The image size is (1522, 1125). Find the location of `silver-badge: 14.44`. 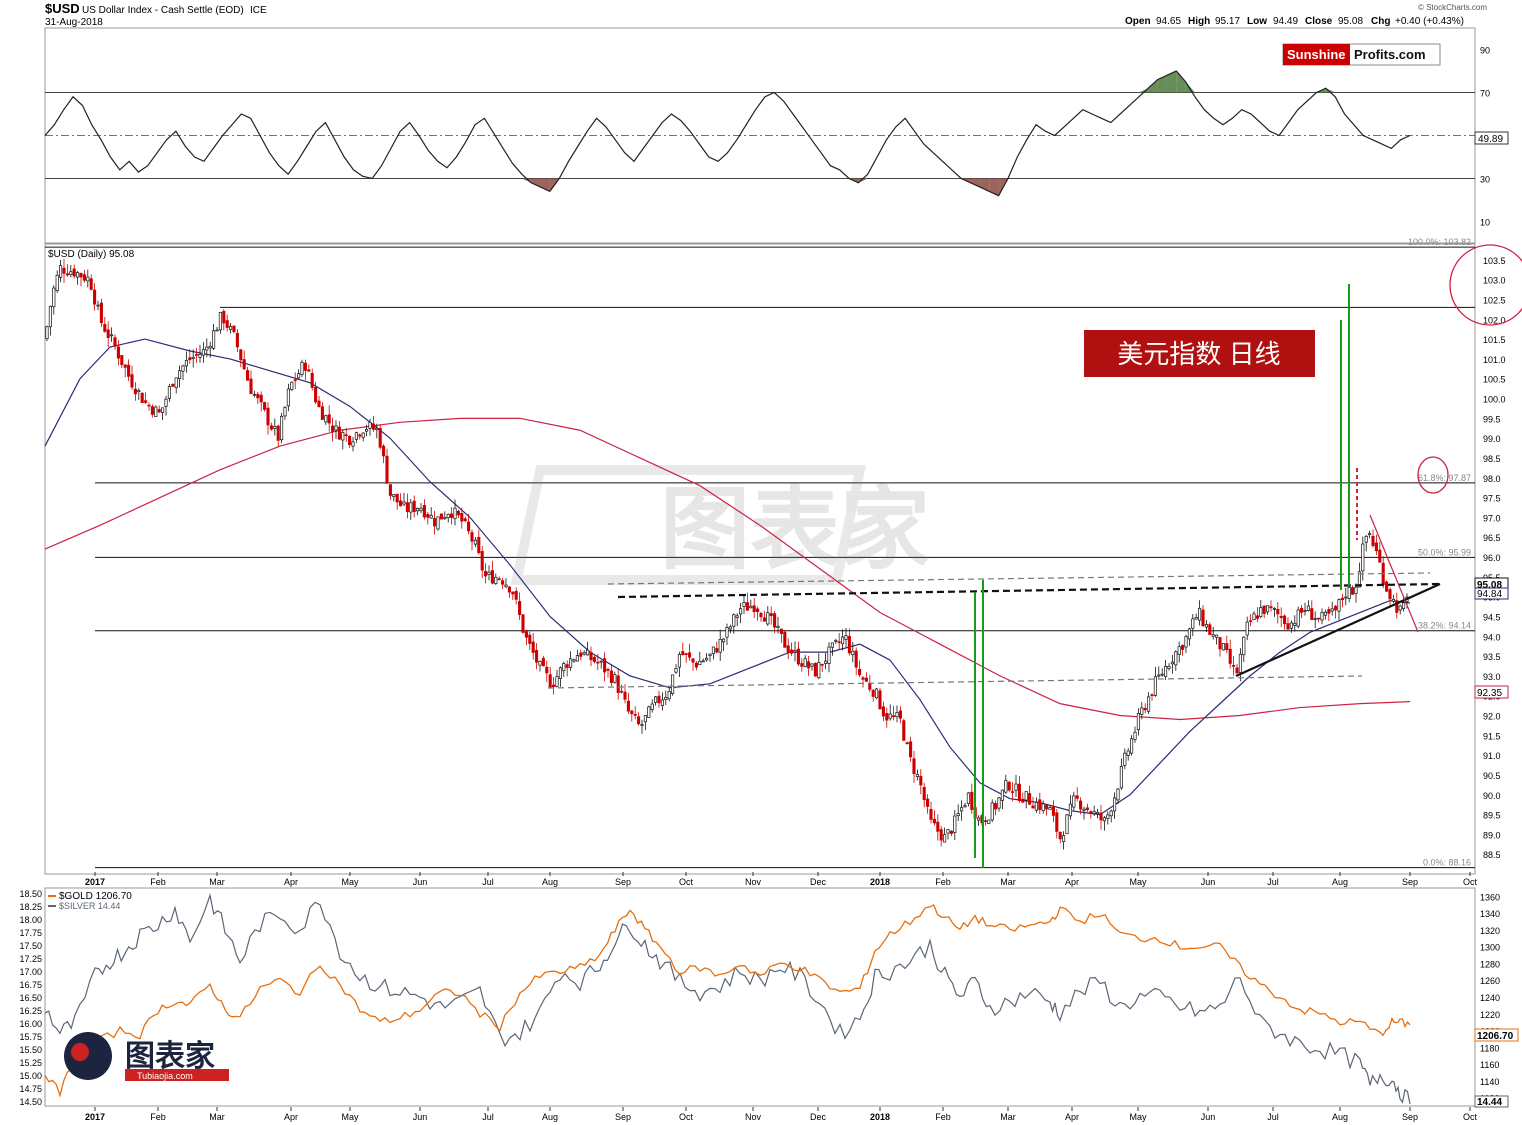

silver-badge: 14.44 is located at coordinates (1489, 1102).